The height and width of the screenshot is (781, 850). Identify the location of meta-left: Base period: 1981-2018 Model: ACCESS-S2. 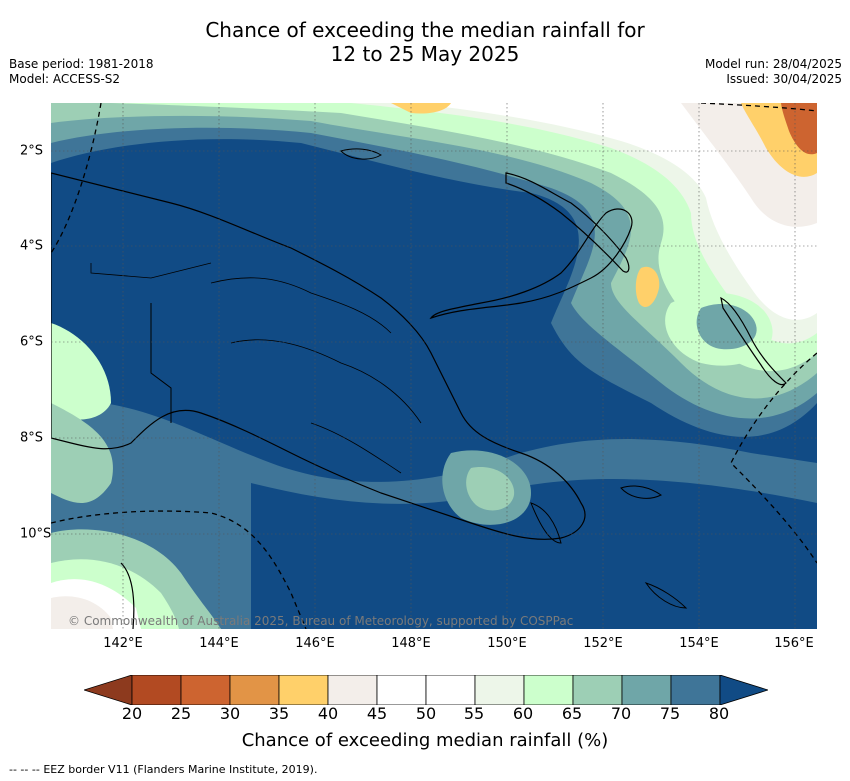
(81, 72).